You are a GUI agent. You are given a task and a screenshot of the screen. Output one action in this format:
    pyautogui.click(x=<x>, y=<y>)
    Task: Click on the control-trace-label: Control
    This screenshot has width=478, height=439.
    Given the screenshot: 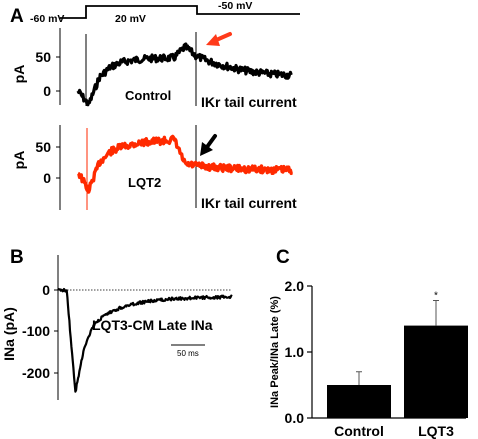 What is the action you would take?
    pyautogui.click(x=148, y=95)
    